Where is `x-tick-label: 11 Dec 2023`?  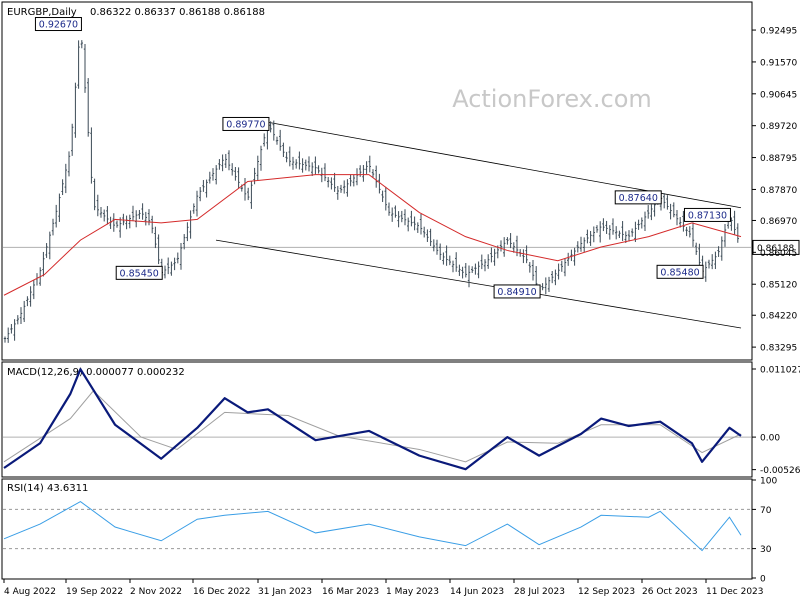
x-tick-label: 11 Dec 2023 is located at coordinates (735, 592).